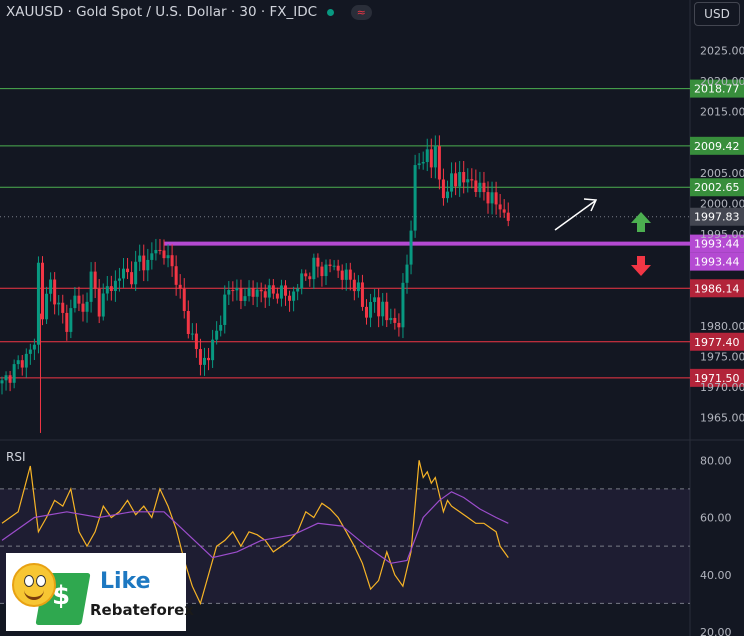 This screenshot has height=636, width=744. I want to click on level-tag-label: 1971.50, so click(717, 378).